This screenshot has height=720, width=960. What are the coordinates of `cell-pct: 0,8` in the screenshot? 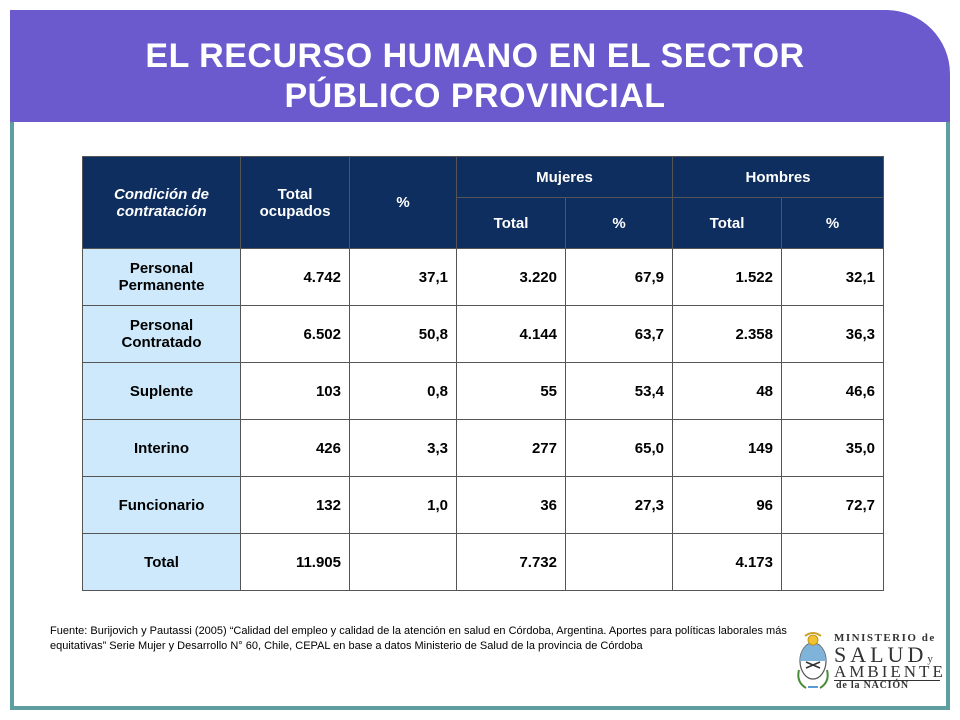 It's located at (403, 391).